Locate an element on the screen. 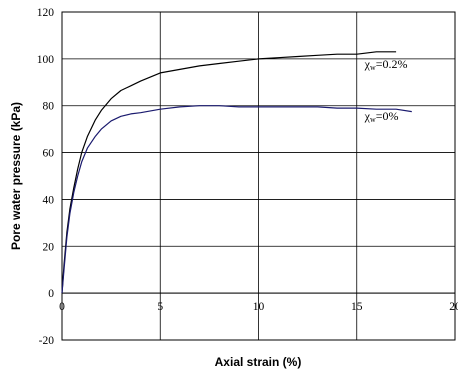 This screenshot has width=458, height=375. x-tick-label: 5 is located at coordinates (160, 307).